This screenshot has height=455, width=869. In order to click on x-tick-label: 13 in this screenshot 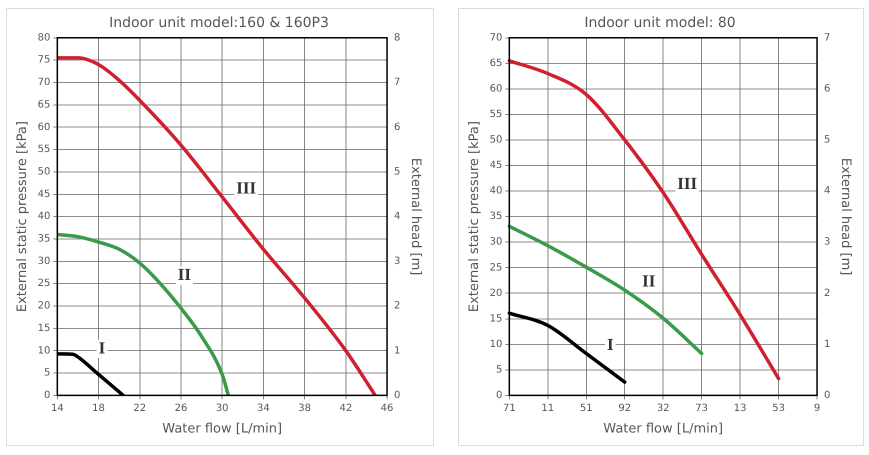, I will do `click(740, 408)`.